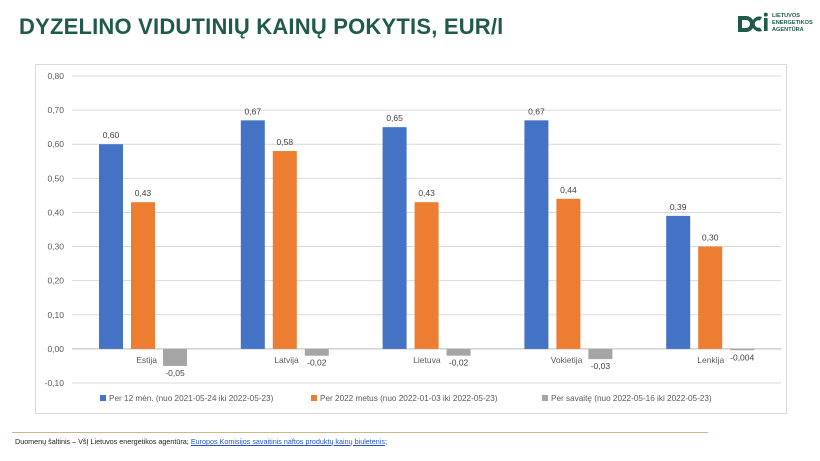  I want to click on ena-logo-icon, so click(753, 22).